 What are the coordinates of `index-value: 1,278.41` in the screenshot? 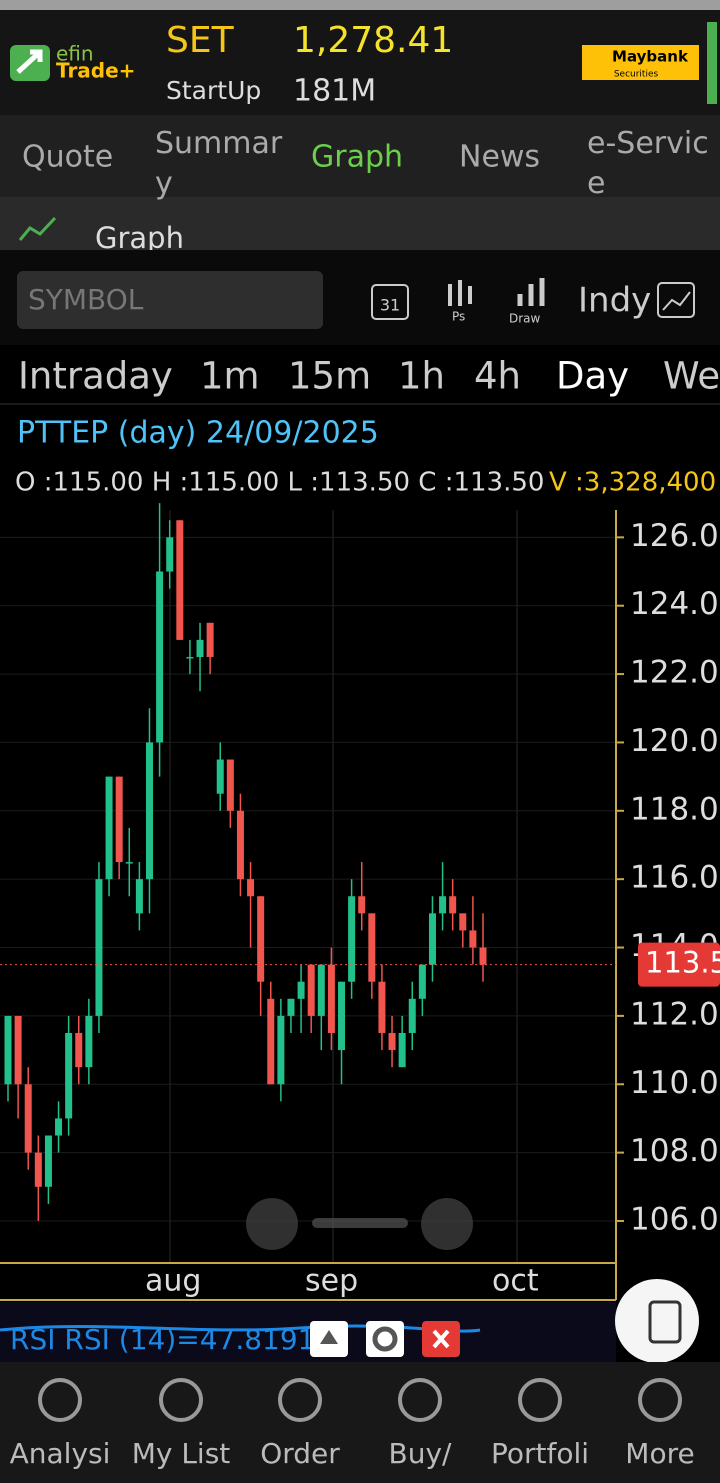 It's located at (373, 40).